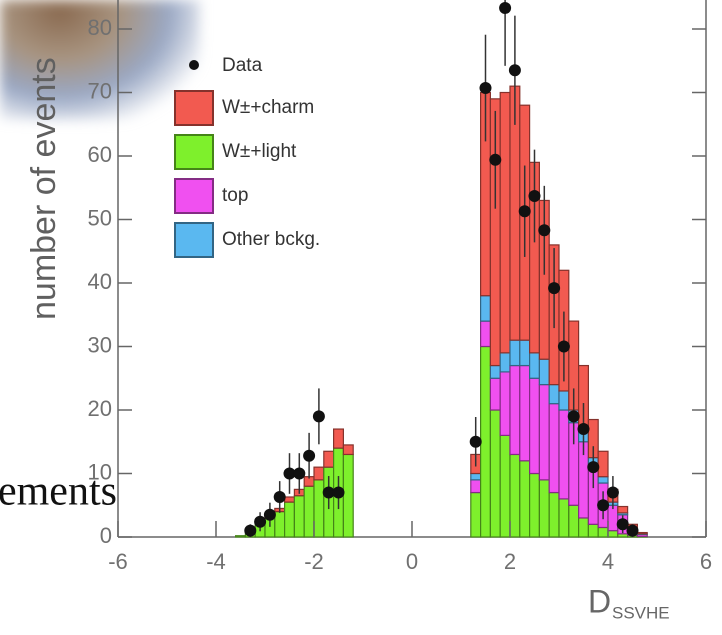 The image size is (722, 635). I want to click on legend-label: Data, so click(242, 65).